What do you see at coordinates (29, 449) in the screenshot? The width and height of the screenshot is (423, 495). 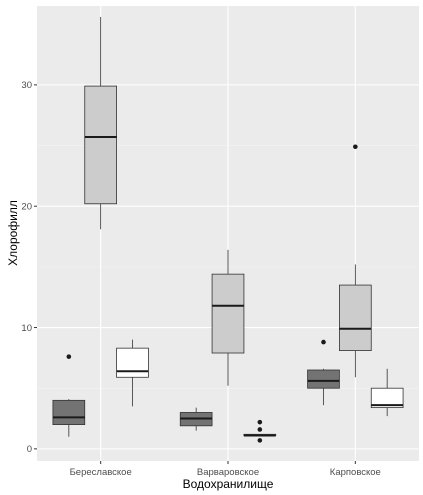 I see `y-tick-label: 0` at bounding box center [29, 449].